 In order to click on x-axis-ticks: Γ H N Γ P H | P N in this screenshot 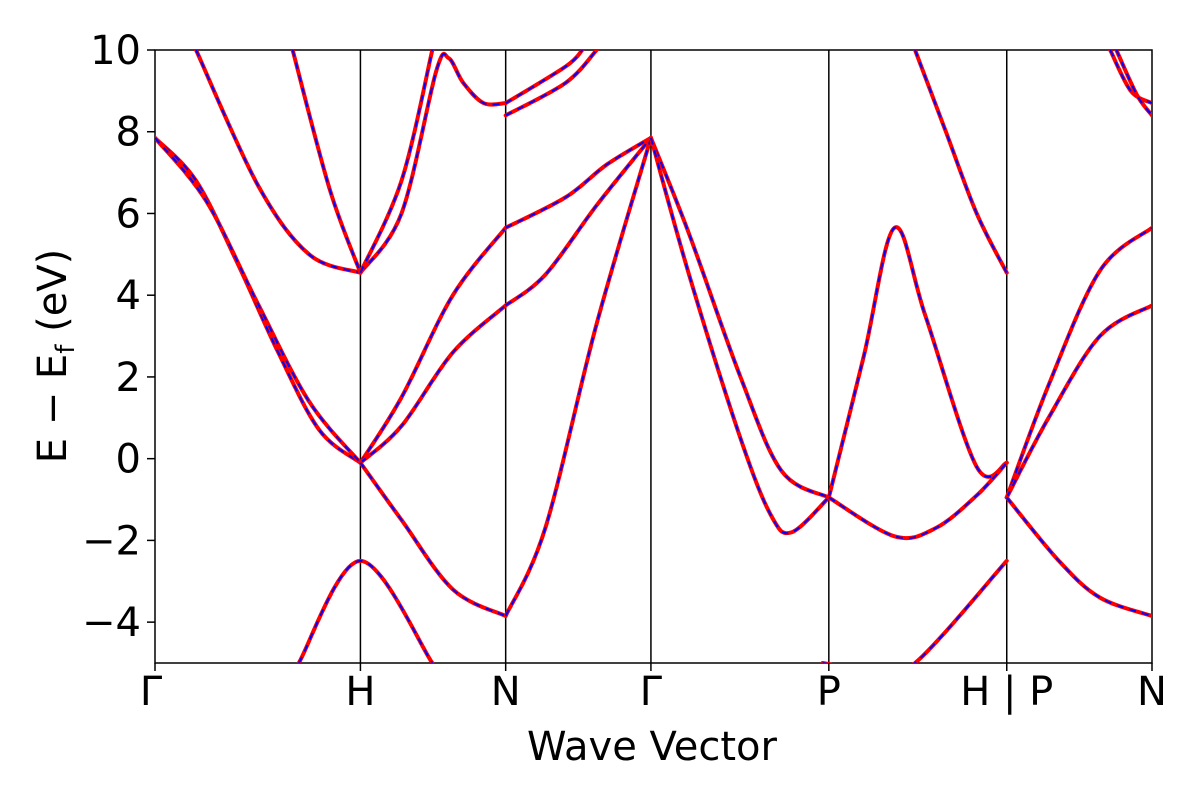, I will do `click(653, 689)`.